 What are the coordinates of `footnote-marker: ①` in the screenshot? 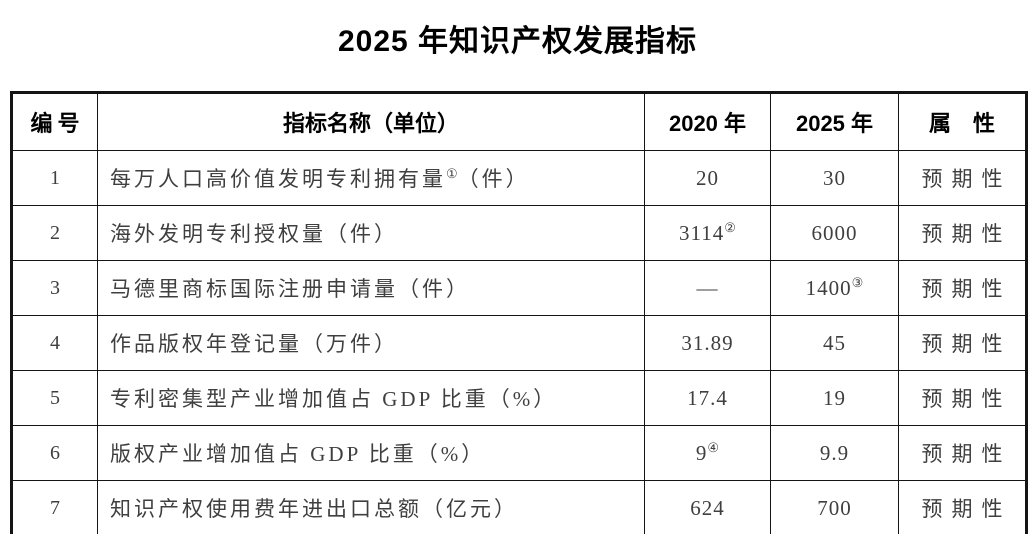 It's located at (452, 173).